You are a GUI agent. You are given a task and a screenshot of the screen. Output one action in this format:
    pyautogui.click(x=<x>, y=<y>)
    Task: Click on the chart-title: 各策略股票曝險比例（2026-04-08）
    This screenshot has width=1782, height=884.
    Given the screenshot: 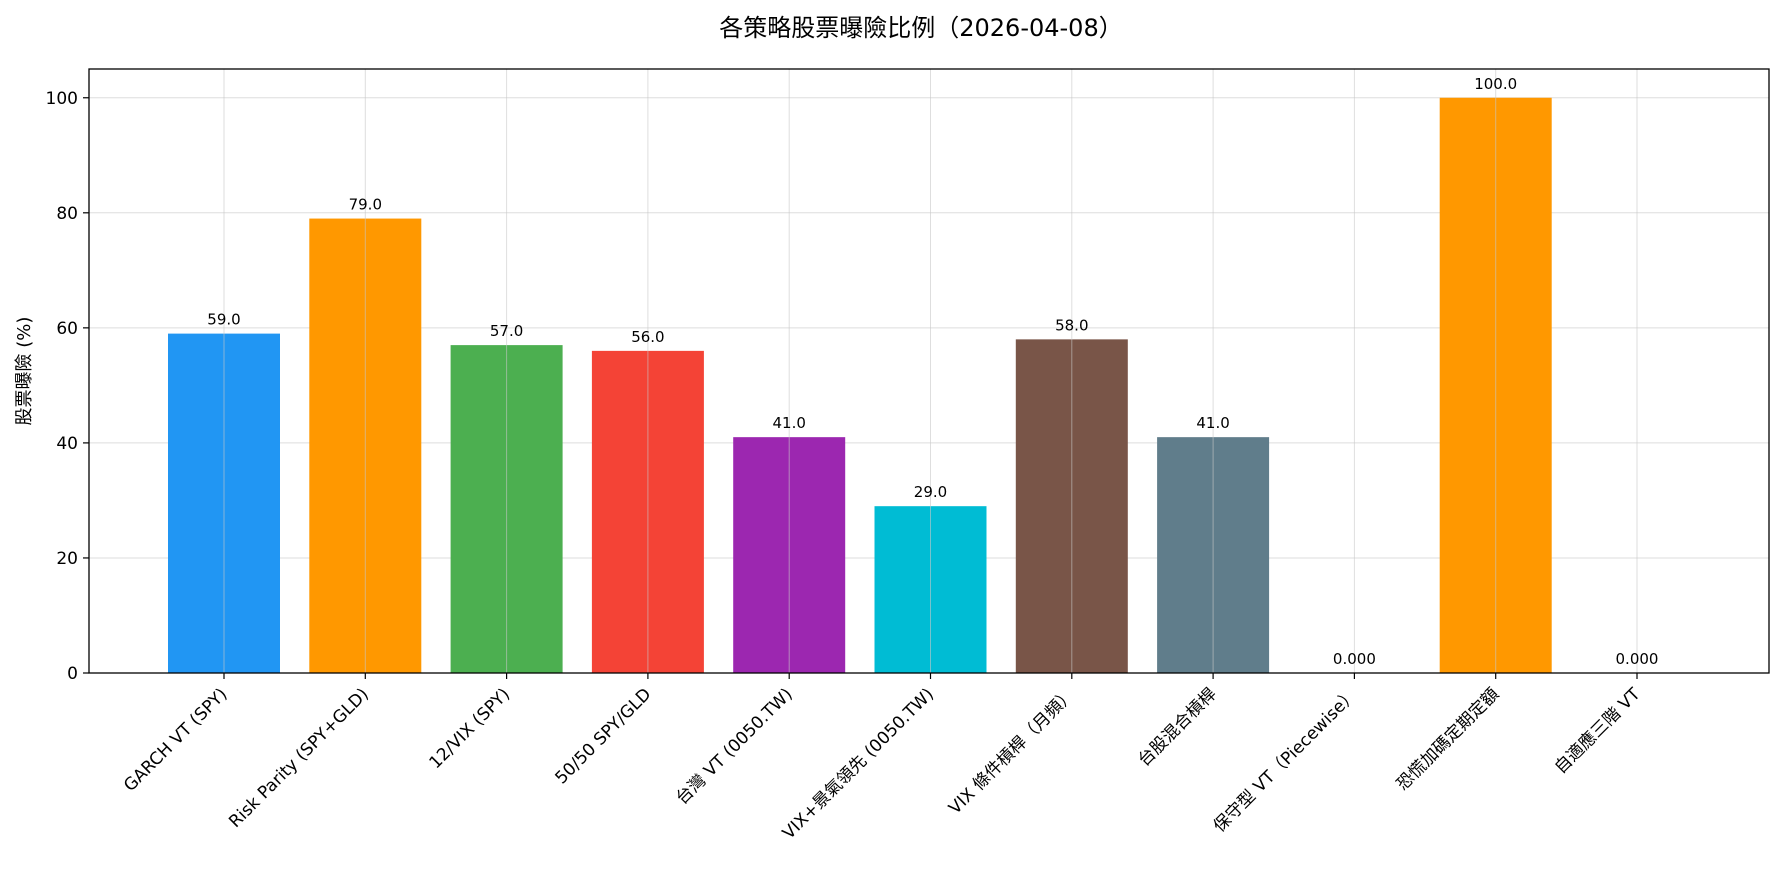 What is the action you would take?
    pyautogui.click(x=920, y=28)
    